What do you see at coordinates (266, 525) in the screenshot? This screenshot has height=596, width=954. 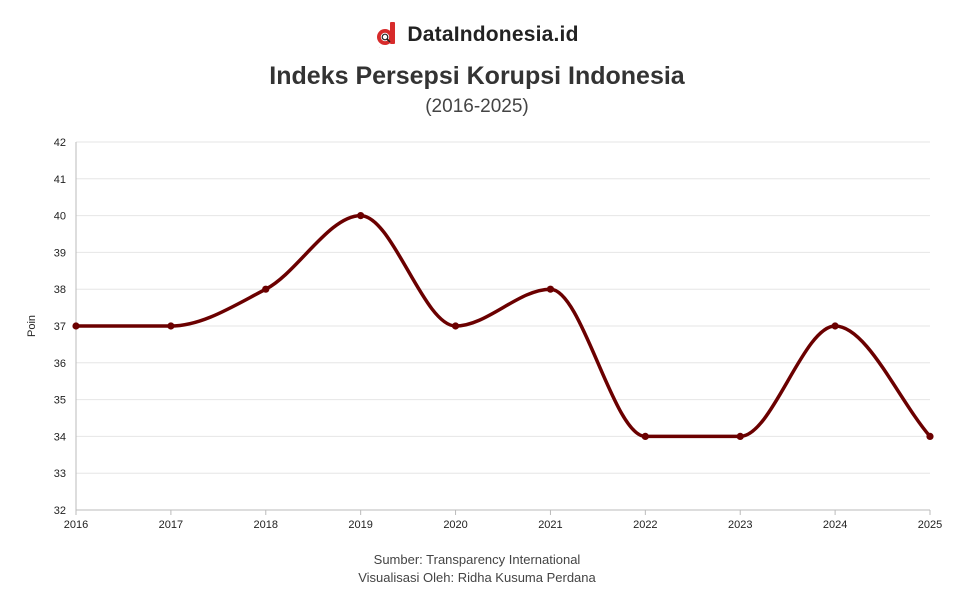 I see `x-tick-label: 2018` at bounding box center [266, 525].